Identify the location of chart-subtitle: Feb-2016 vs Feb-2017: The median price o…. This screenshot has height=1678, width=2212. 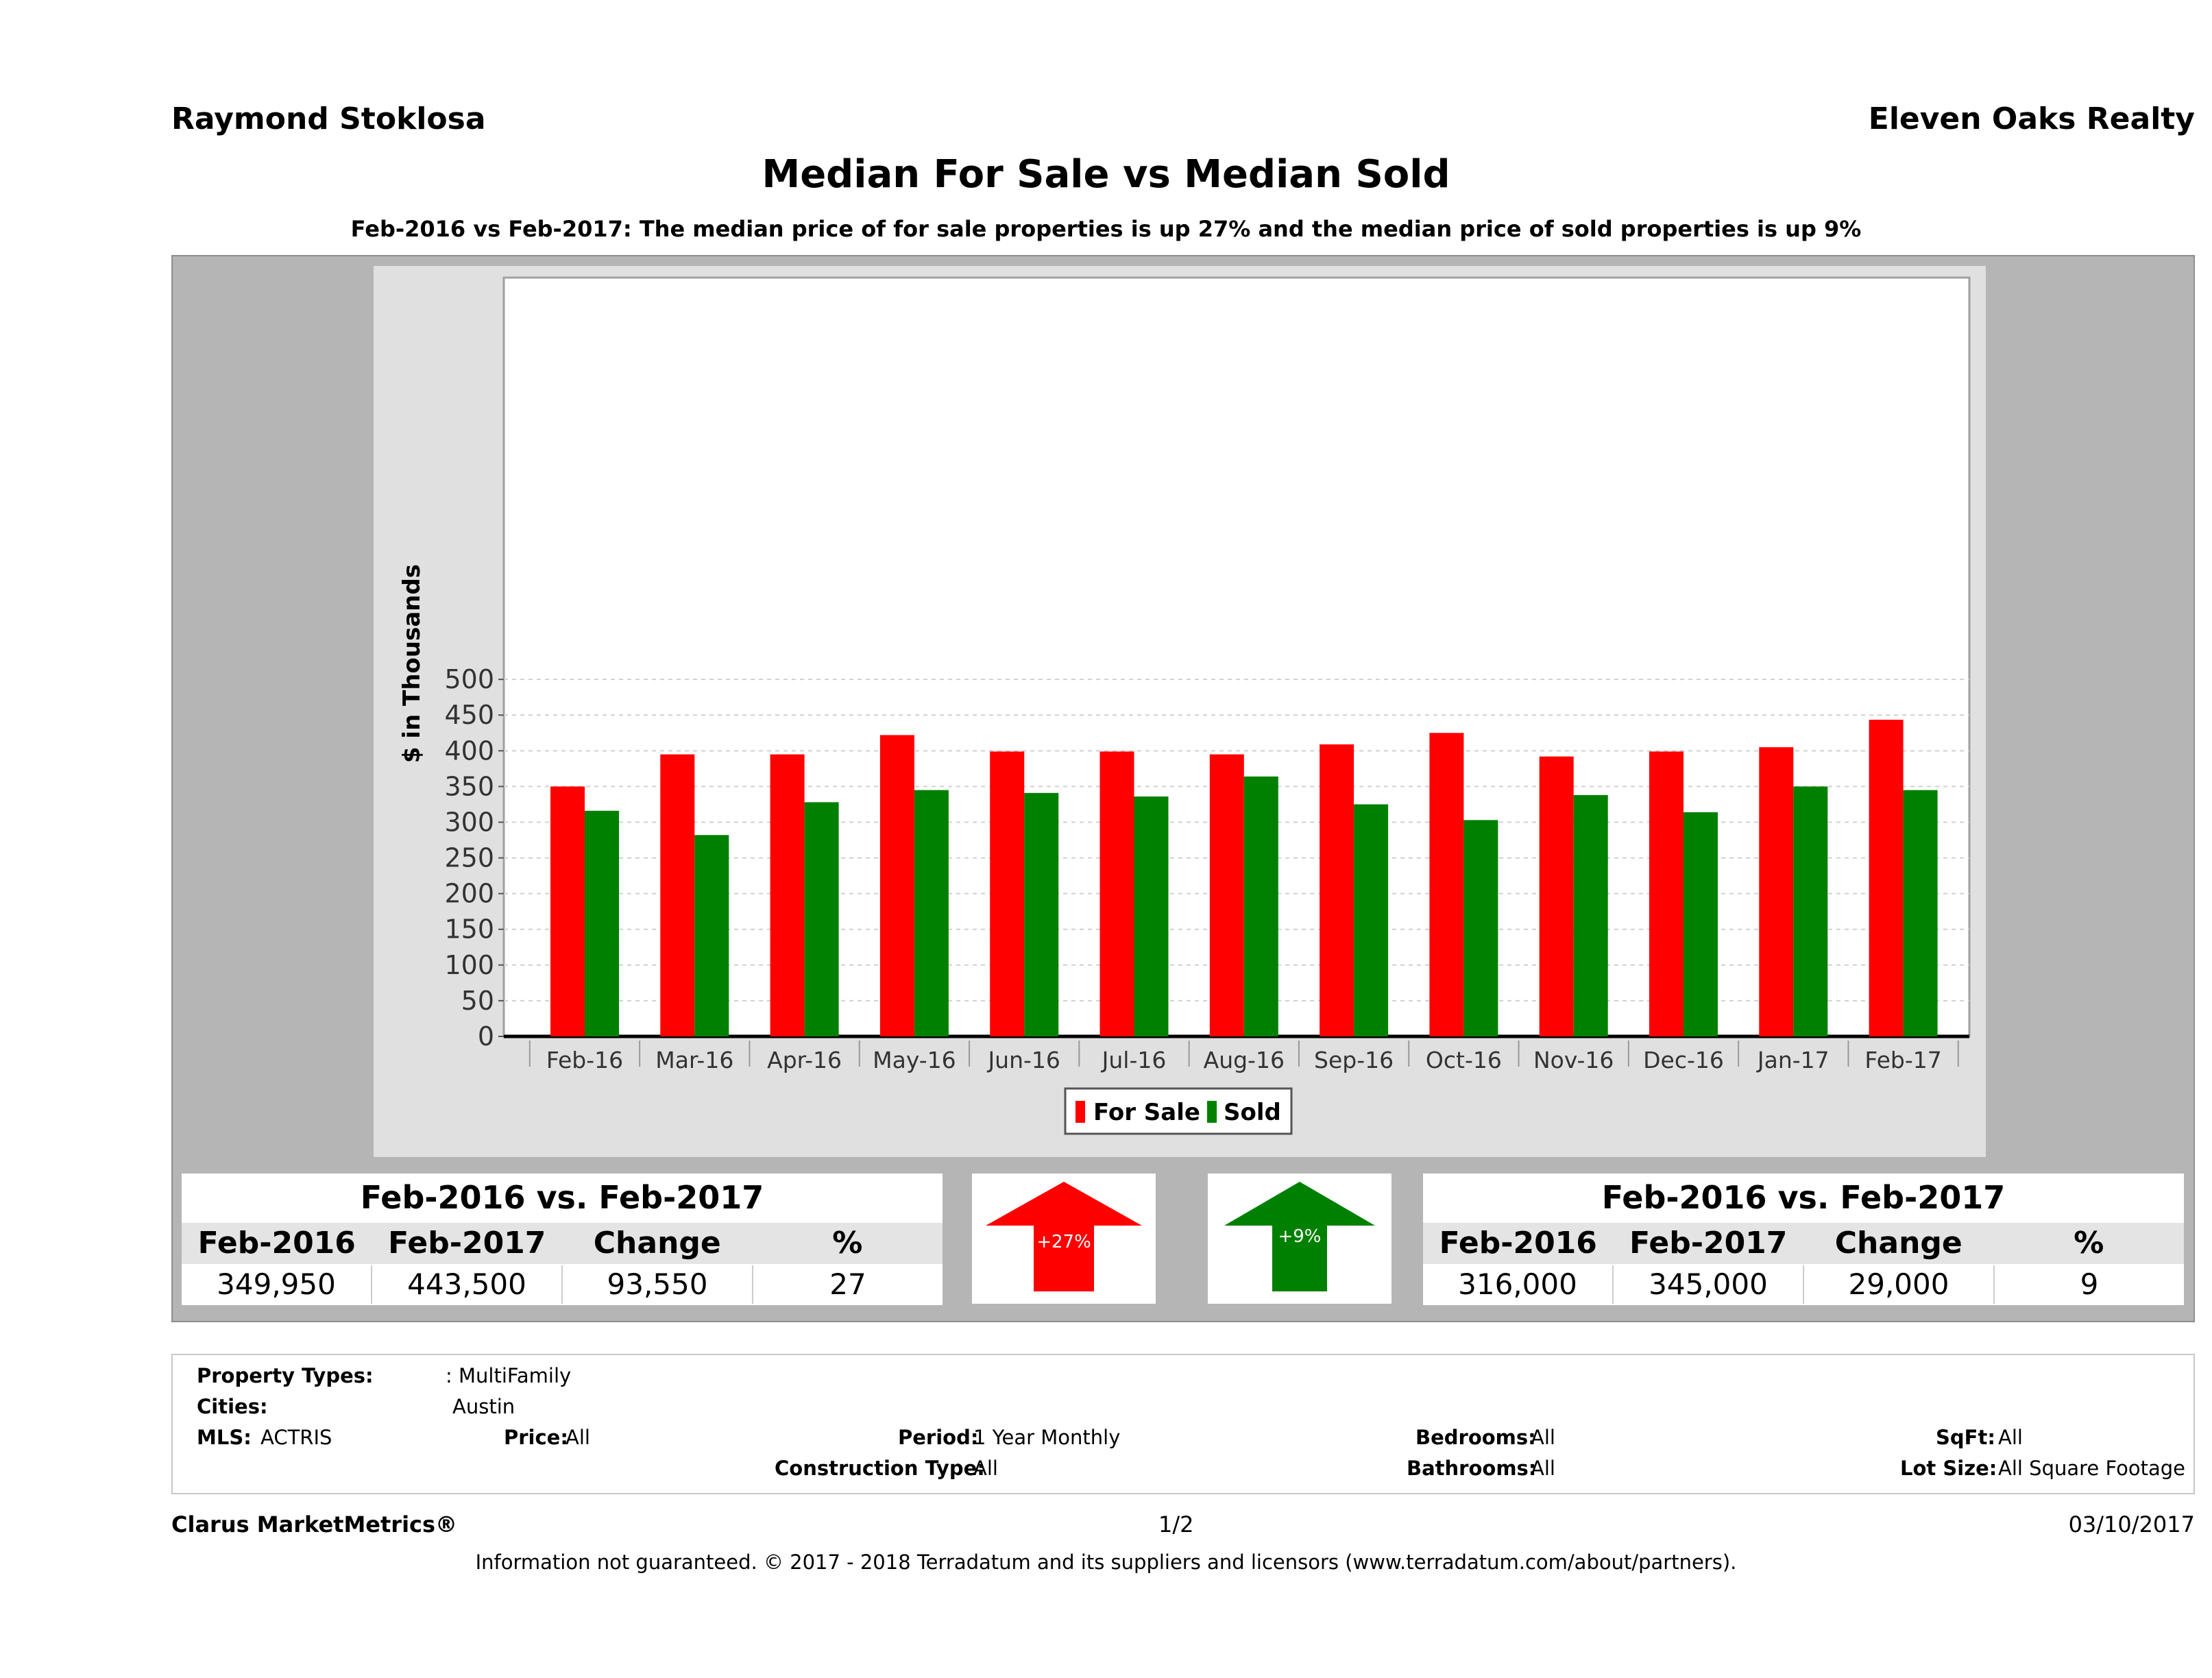
(1106, 229).